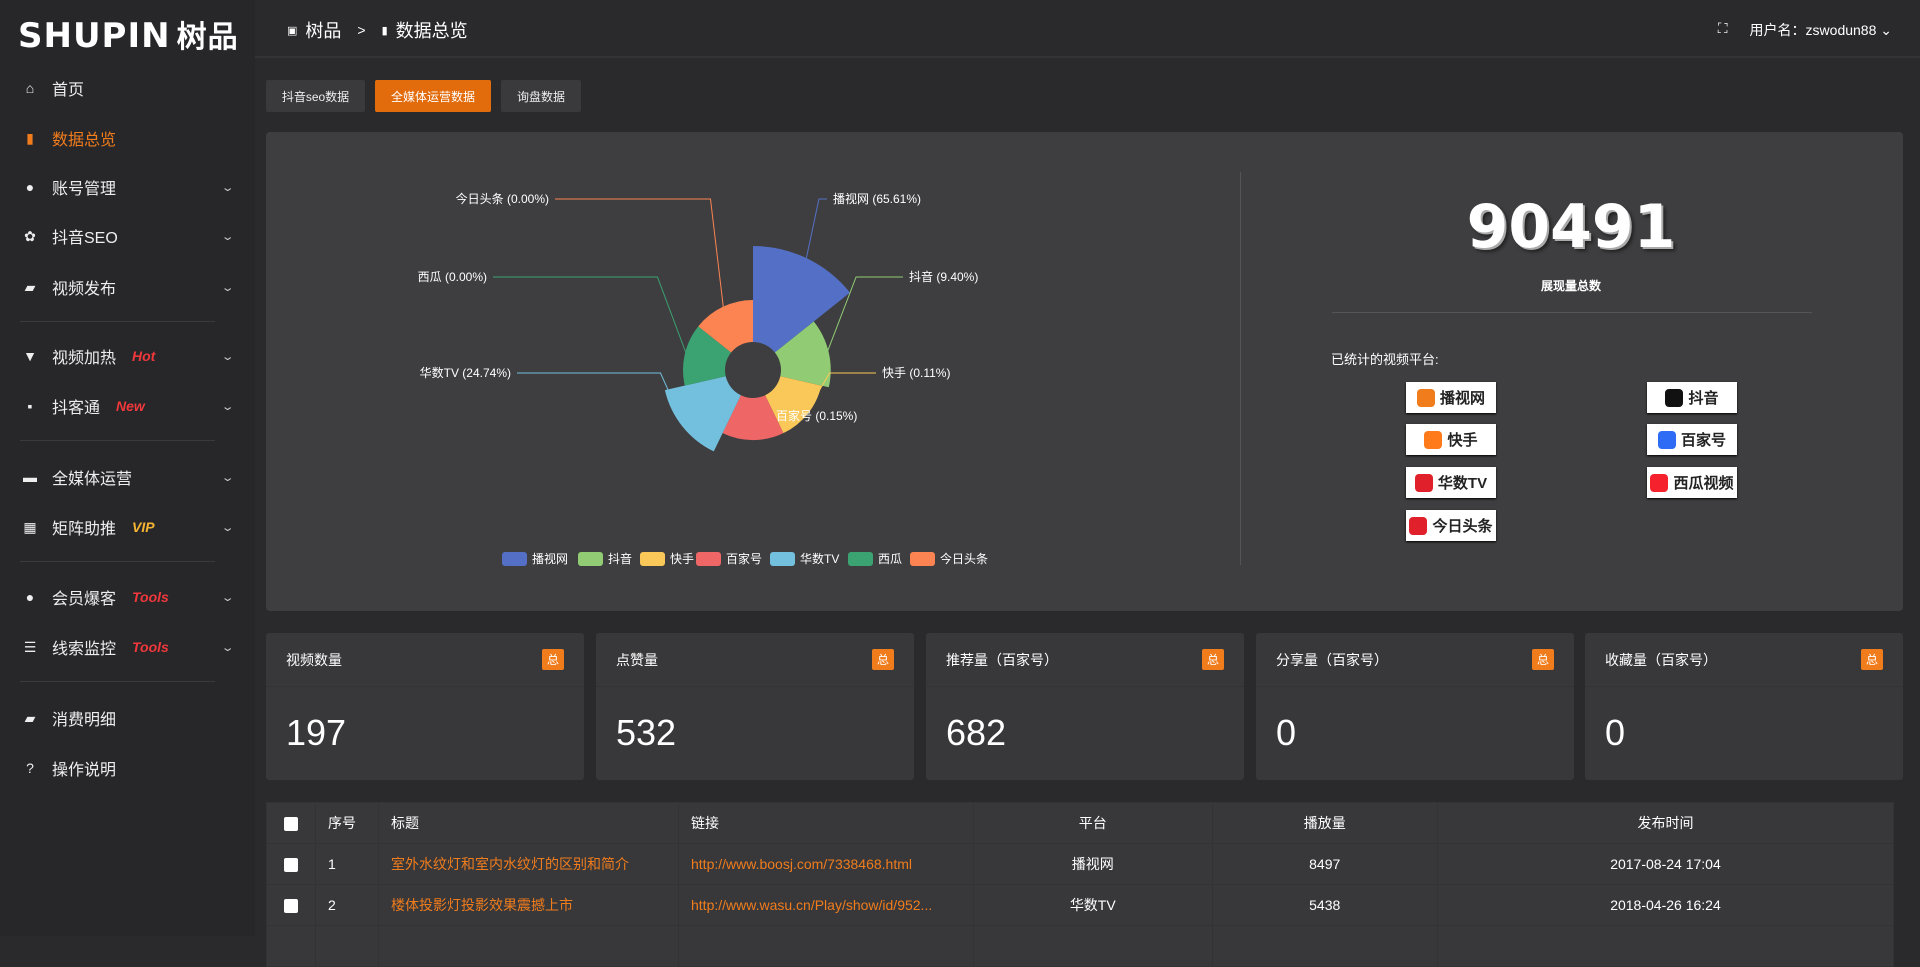 The image size is (1920, 967). I want to click on legend-label: 今日头条, so click(964, 558).